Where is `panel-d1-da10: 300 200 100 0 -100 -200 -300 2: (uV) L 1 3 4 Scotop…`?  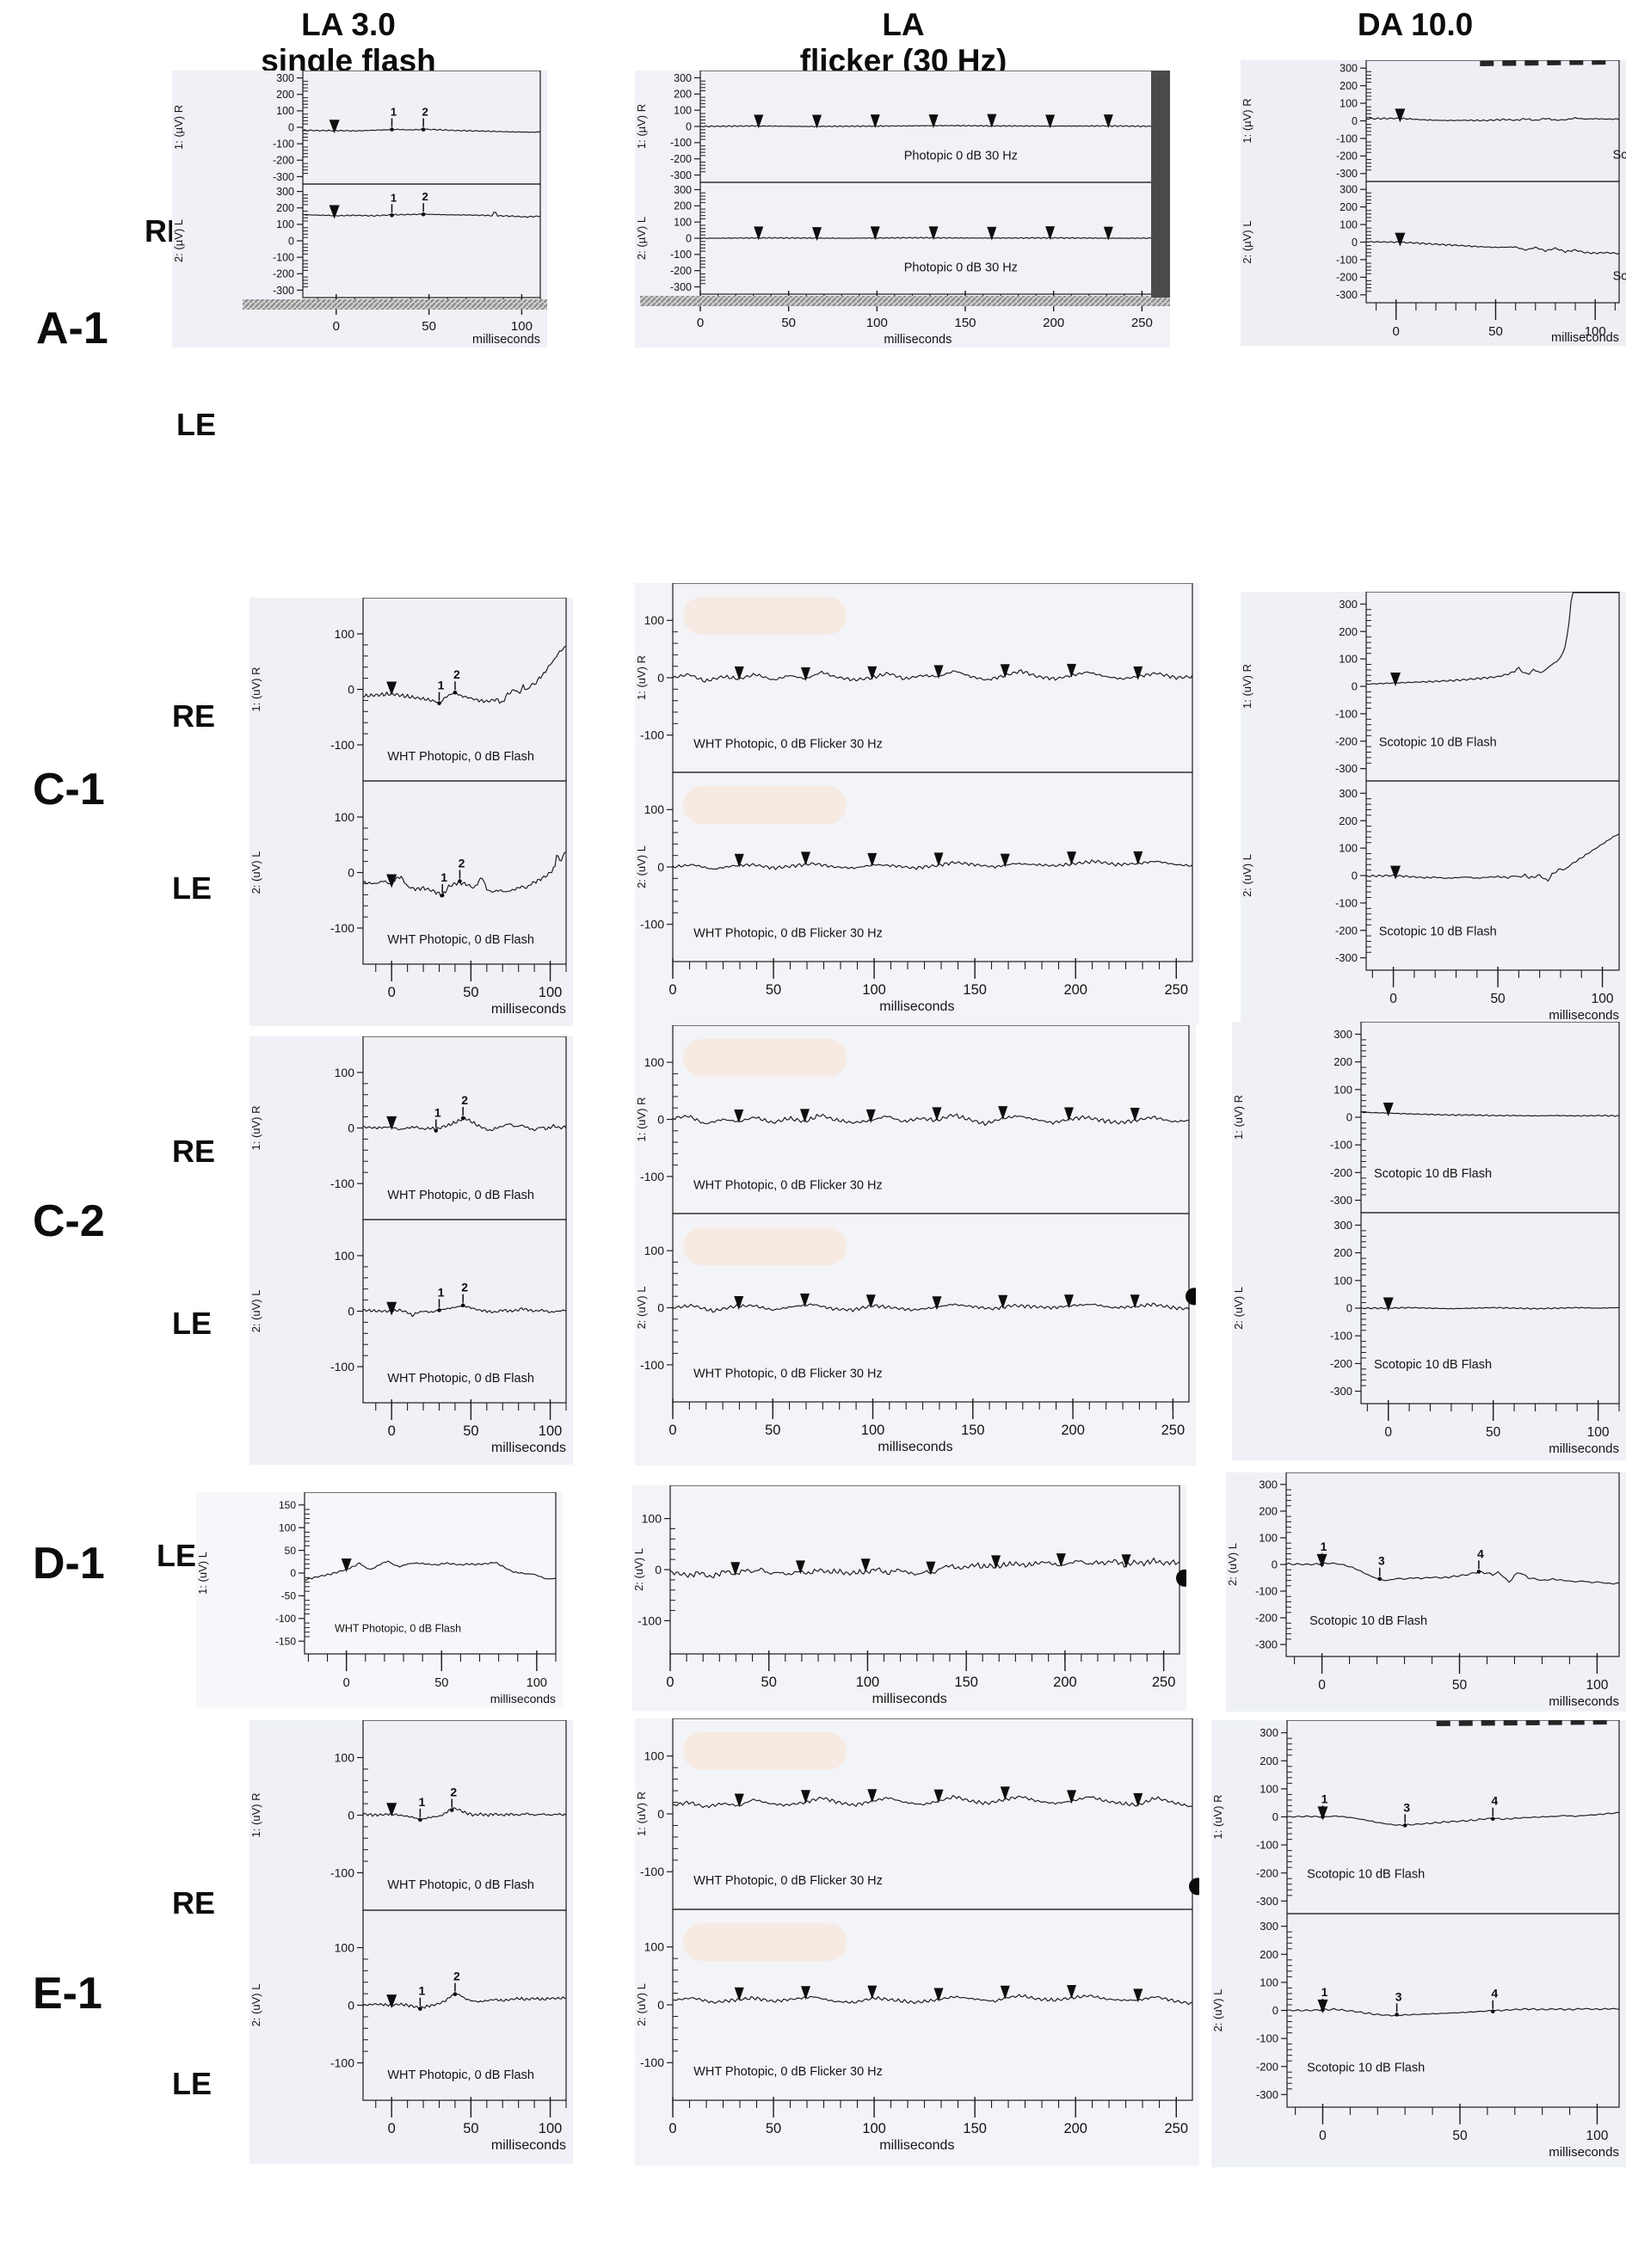
panel-d1-da10: 300 200 100 0 -100 -200 -300 2: (uV) L 1 3 4 Scotop… is located at coordinates (1426, 1592).